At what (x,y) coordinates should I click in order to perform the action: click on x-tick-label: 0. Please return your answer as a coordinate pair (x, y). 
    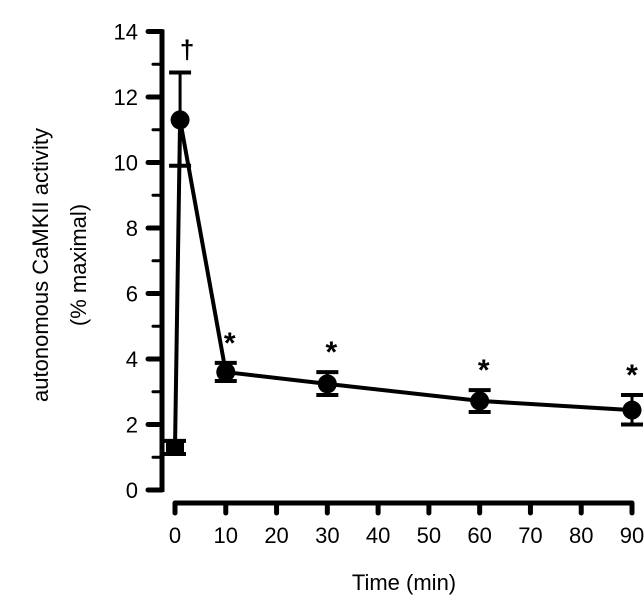
    Looking at the image, I should click on (175, 535).